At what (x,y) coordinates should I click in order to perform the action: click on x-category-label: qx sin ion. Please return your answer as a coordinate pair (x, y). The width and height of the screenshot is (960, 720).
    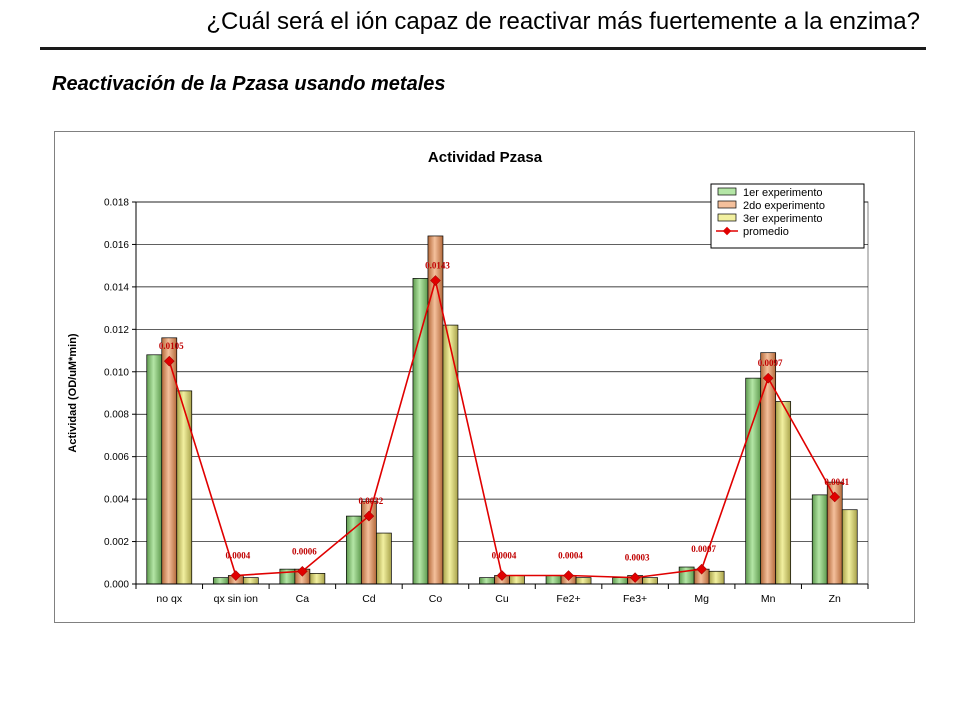
    Looking at the image, I should click on (236, 599).